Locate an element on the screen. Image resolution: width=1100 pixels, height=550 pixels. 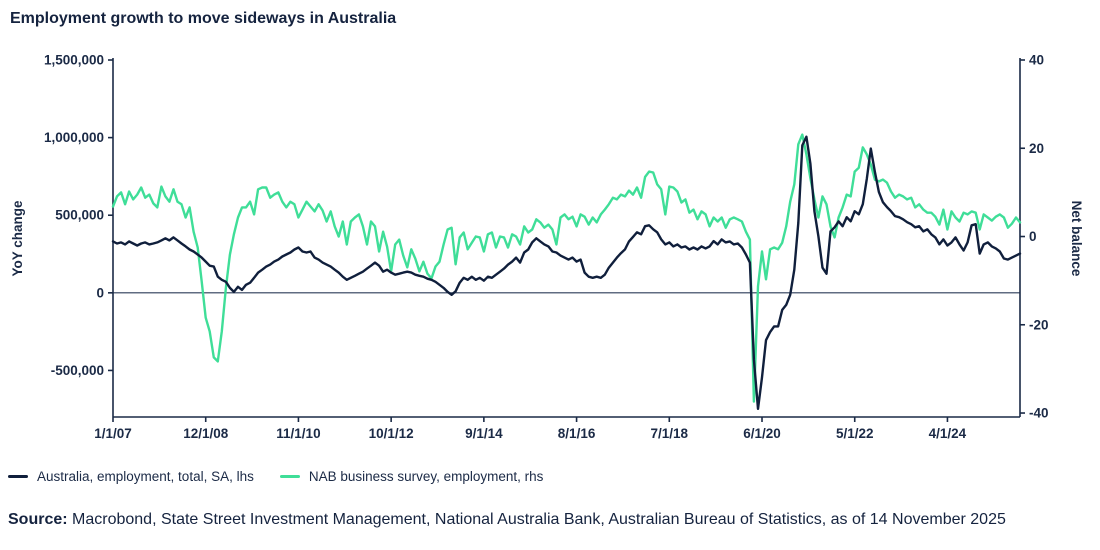
legend-item-employment: Australia, employment, total, SA, lhs is located at coordinates (131, 476).